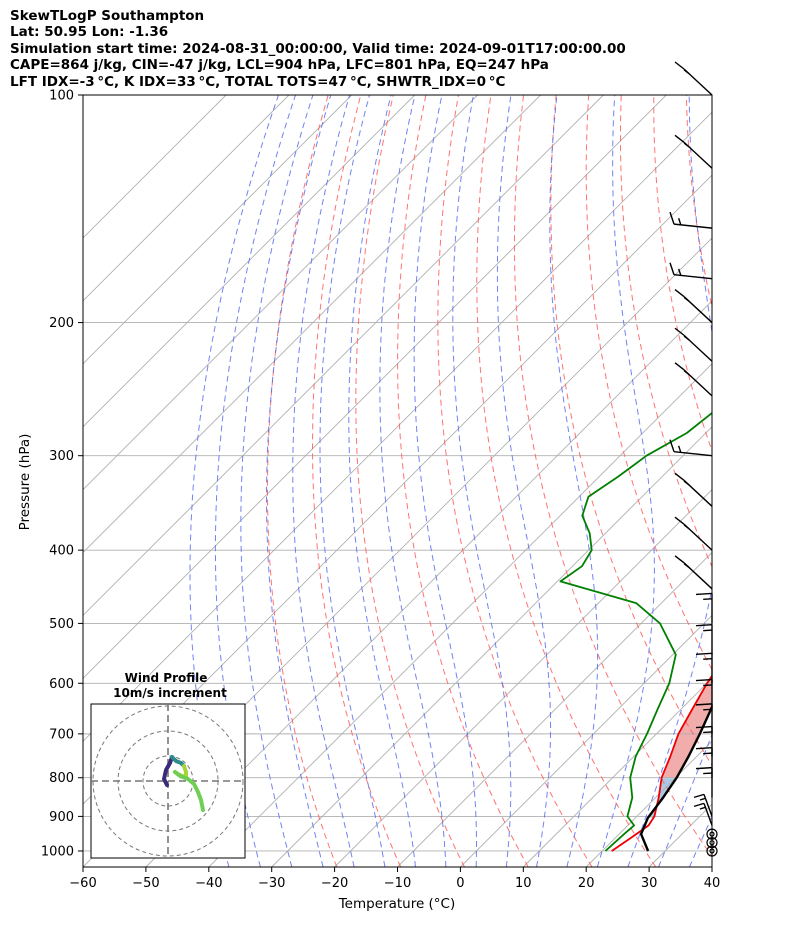 This screenshot has height=937, width=794. Describe the element at coordinates (649, 883) in the screenshot. I see `x-tick-label: 30` at that location.